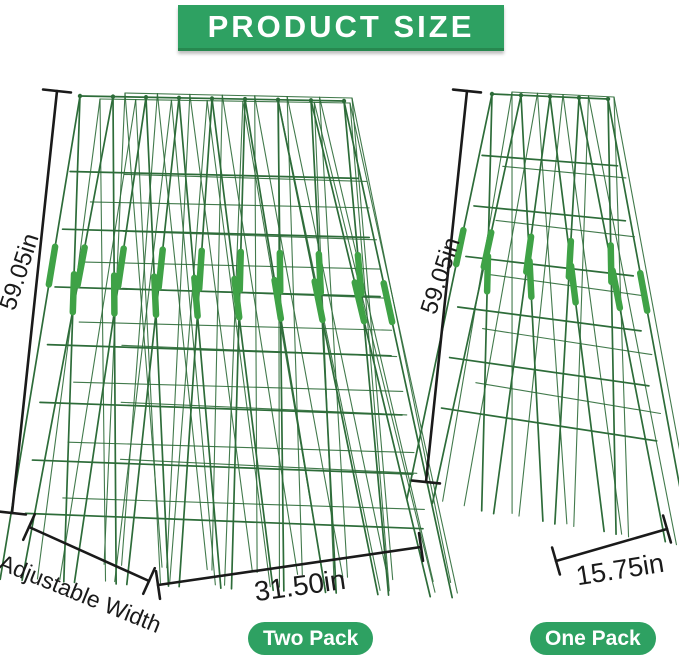 This screenshot has width=679, height=659. I want to click on two-pack-badge-label: Two Pack, so click(311, 638).